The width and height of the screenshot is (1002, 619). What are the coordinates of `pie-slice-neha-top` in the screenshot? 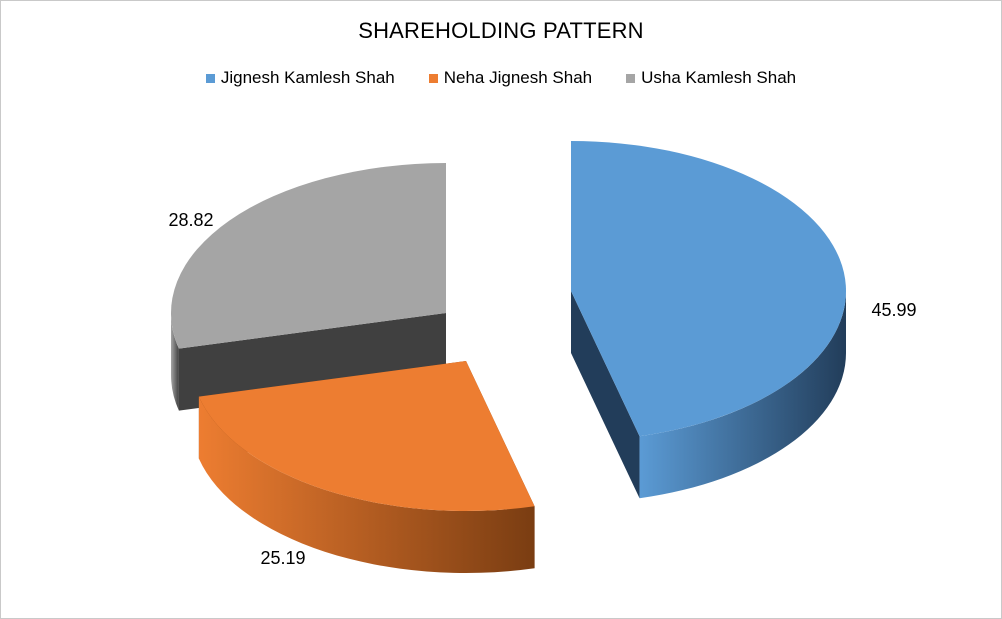 It's located at (366, 436).